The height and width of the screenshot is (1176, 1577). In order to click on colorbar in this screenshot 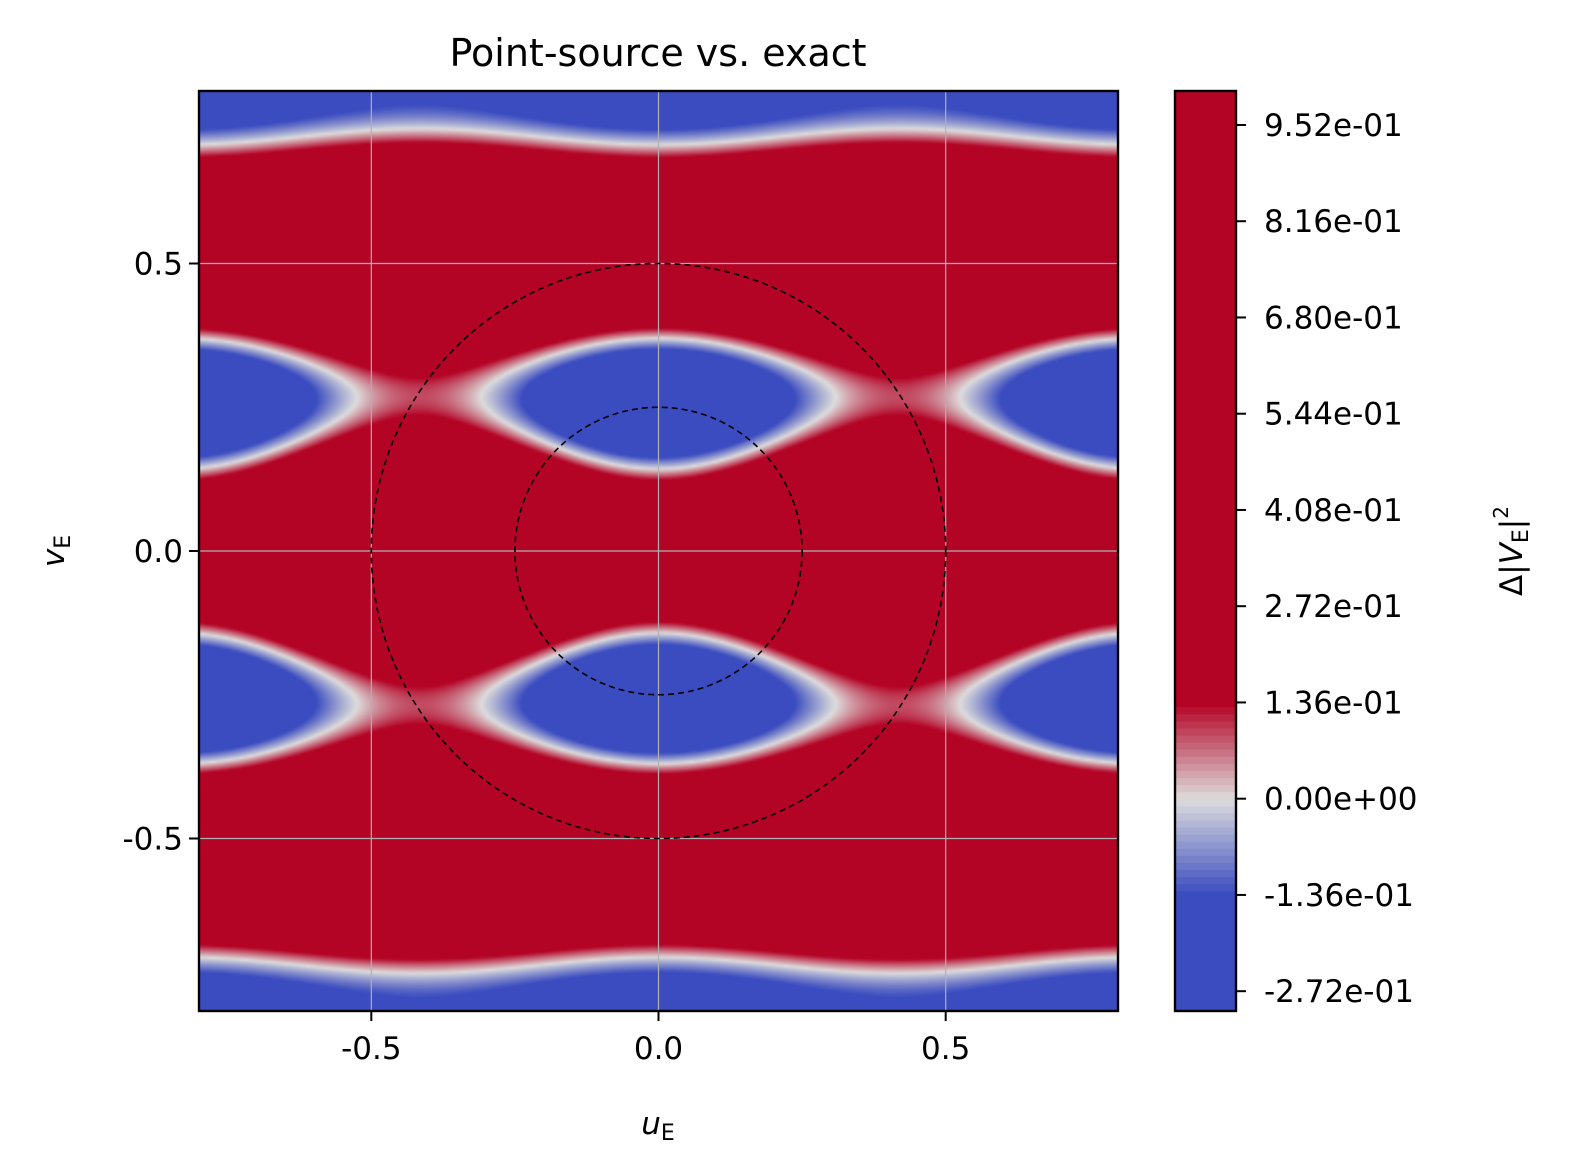, I will do `click(1205, 551)`.